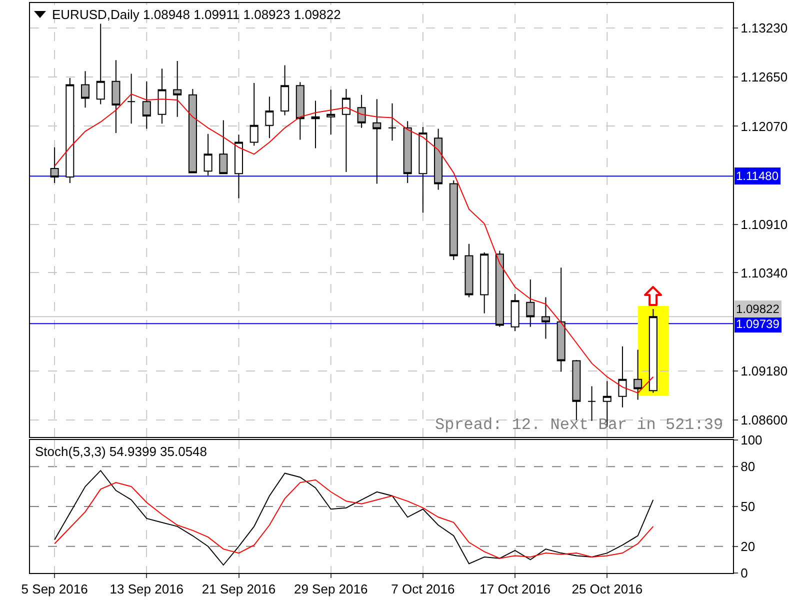 This screenshot has height=600, width=800. What do you see at coordinates (758, 324) in the screenshot?
I see `ref-line-label: 1.09739` at bounding box center [758, 324].